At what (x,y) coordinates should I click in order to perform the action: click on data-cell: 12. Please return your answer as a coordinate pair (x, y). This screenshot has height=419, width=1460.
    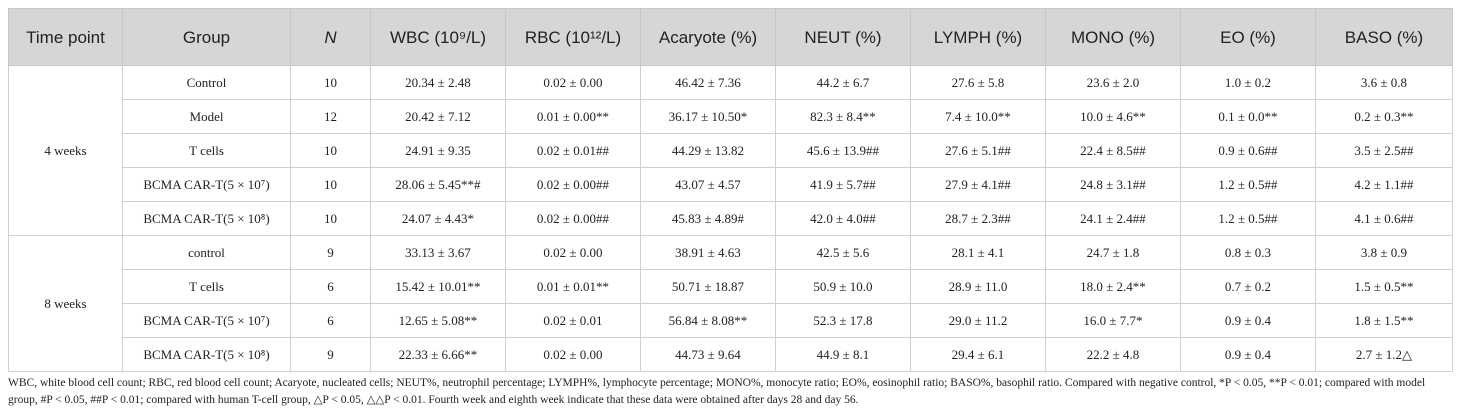
    Looking at the image, I should click on (330, 116).